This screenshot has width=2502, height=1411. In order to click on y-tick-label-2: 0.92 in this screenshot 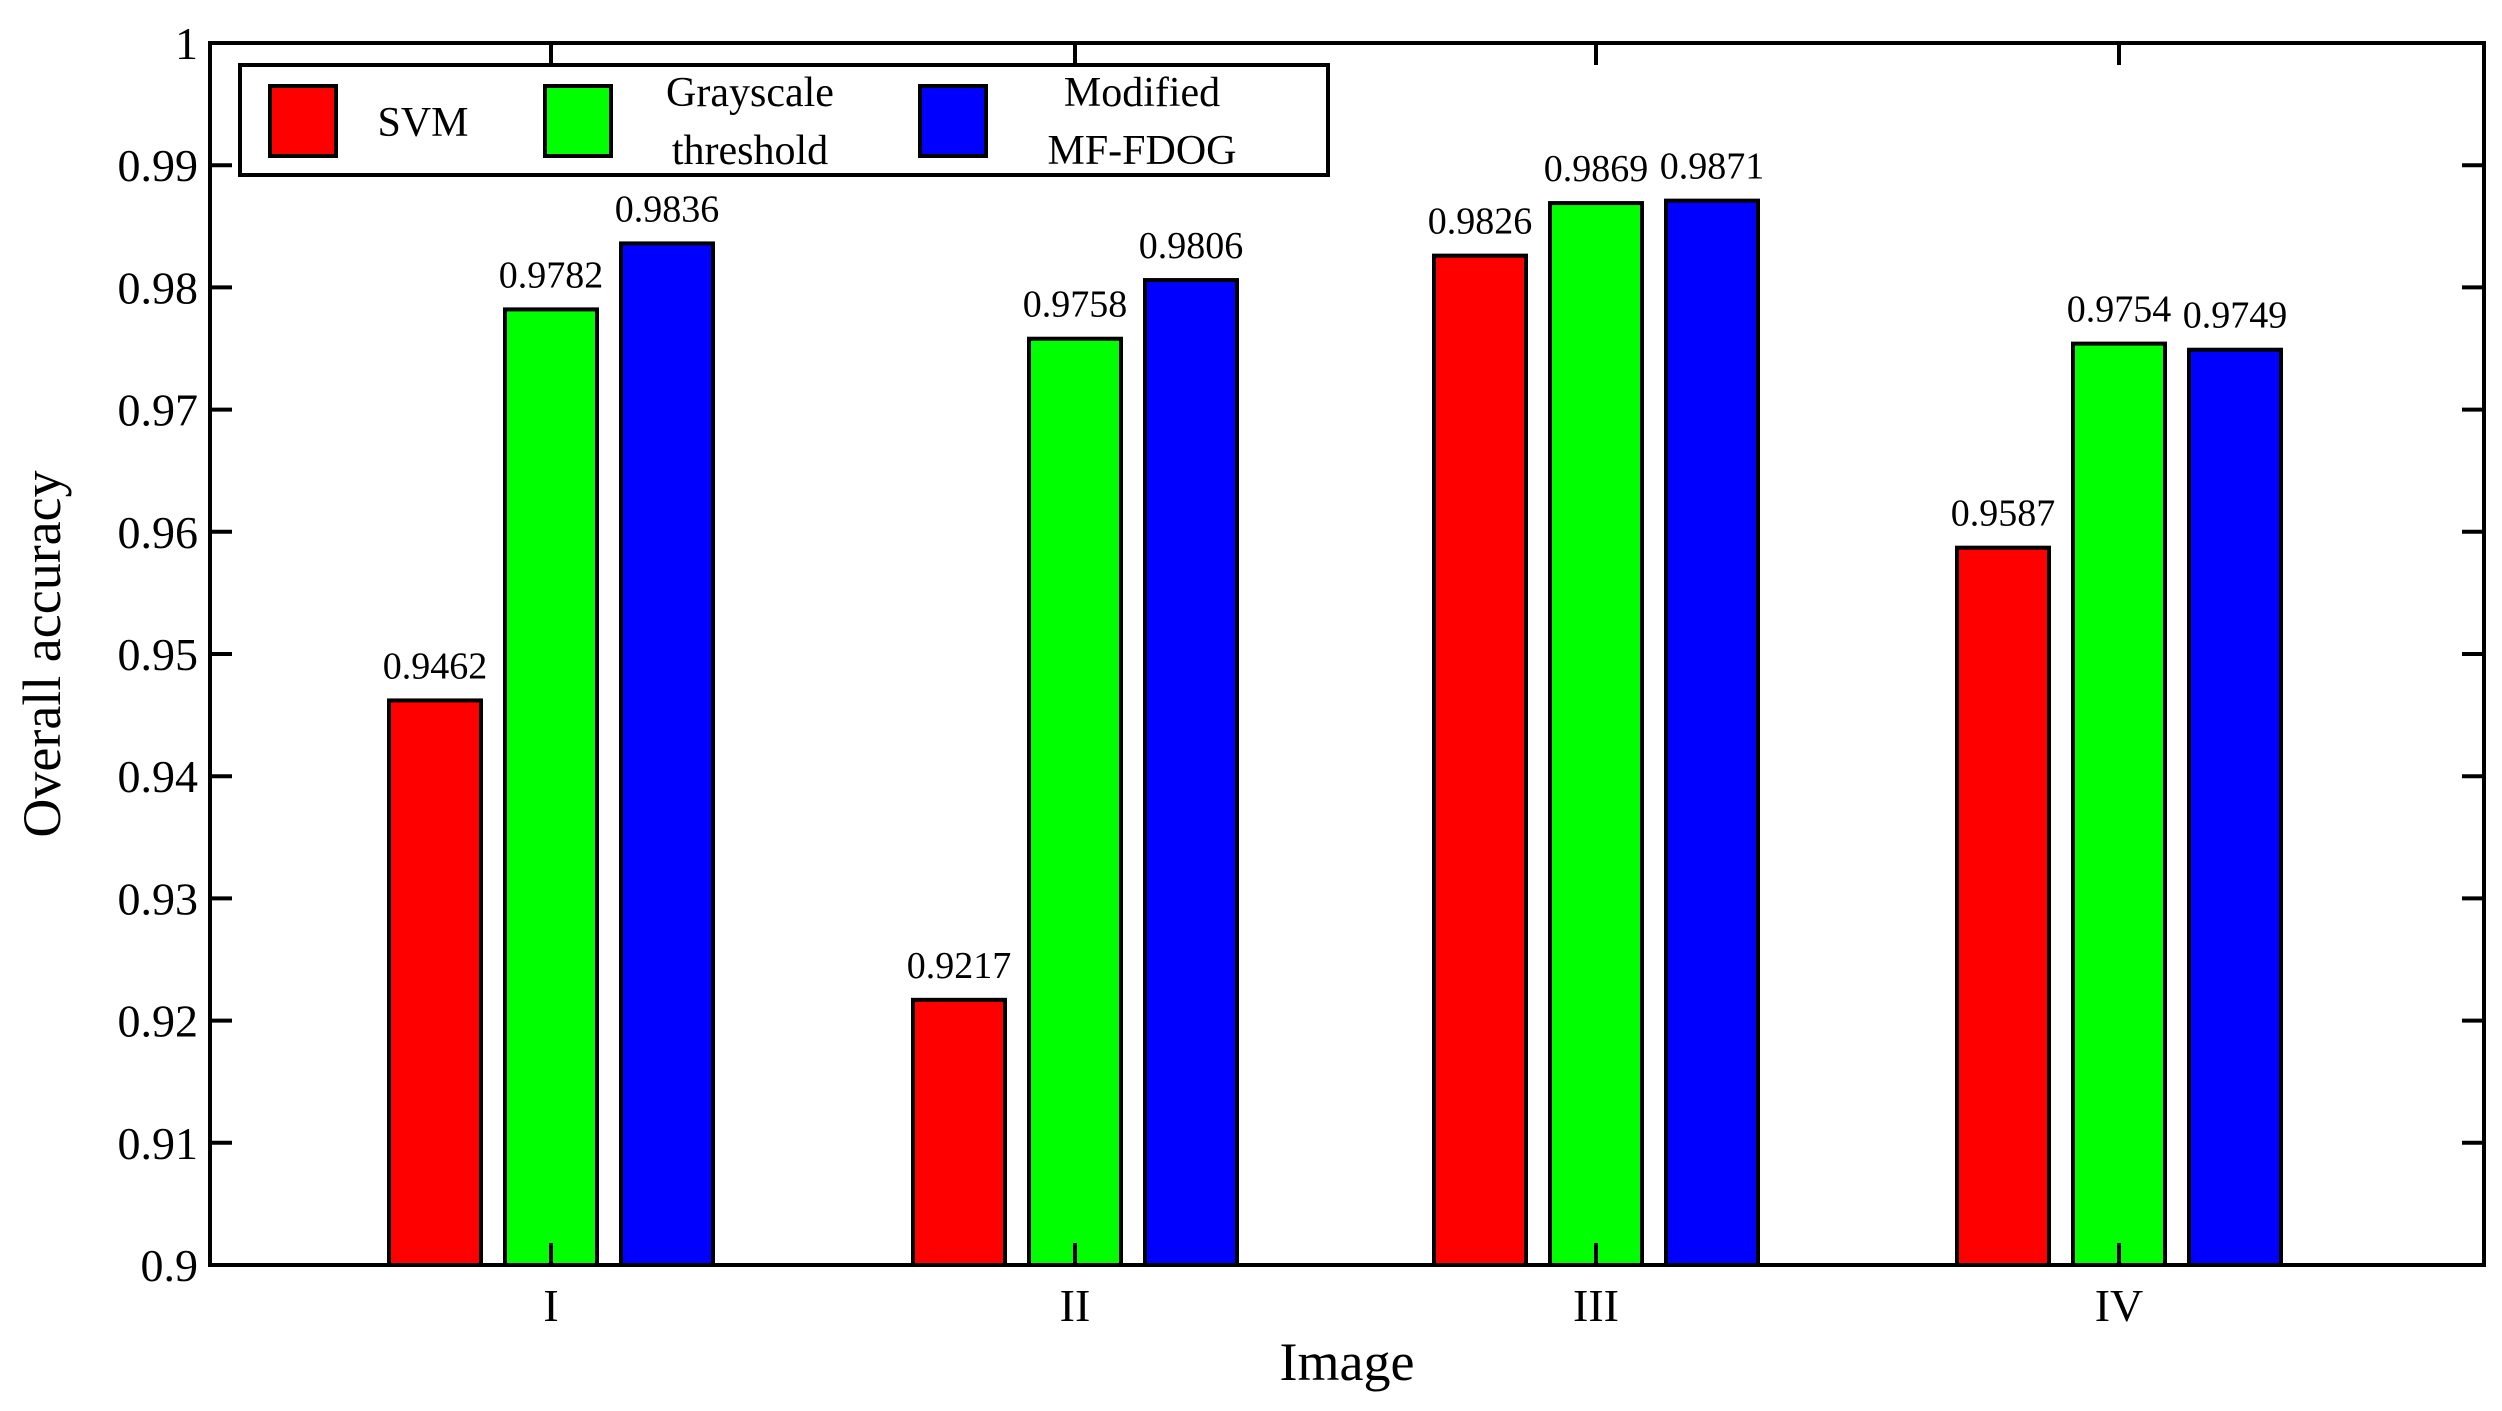, I will do `click(158, 1021)`.